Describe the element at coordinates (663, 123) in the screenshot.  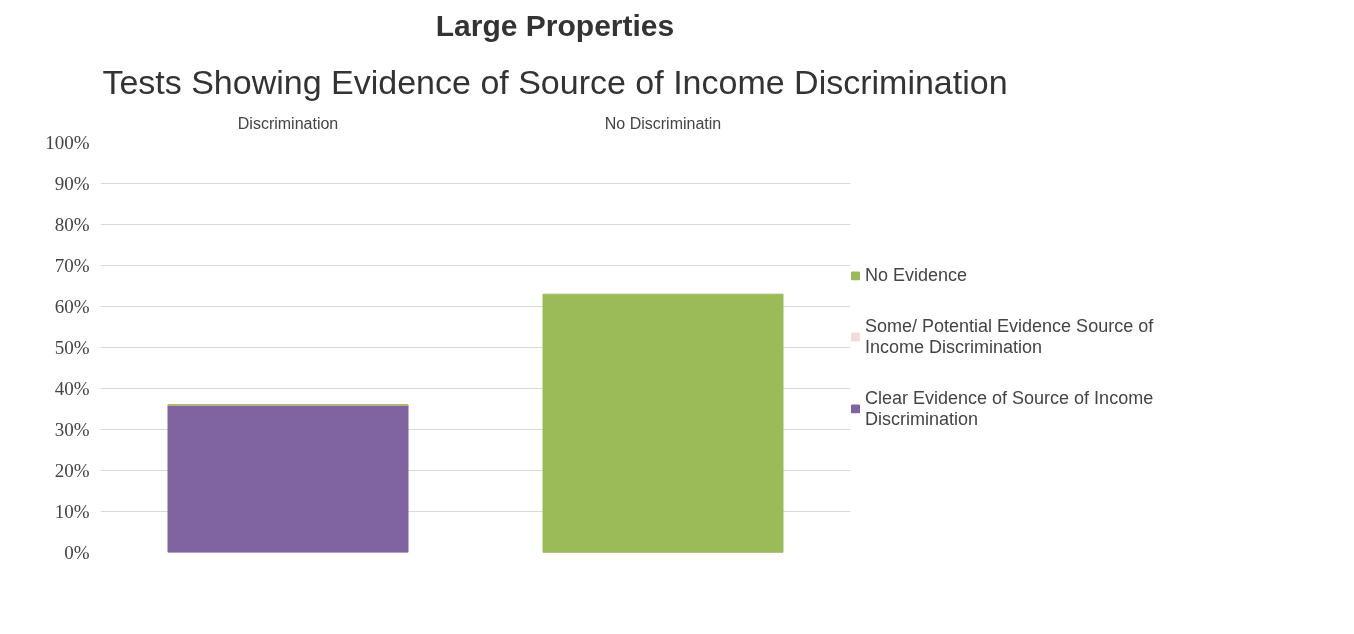
I see `x-tick-label: No Discriminatin` at that location.